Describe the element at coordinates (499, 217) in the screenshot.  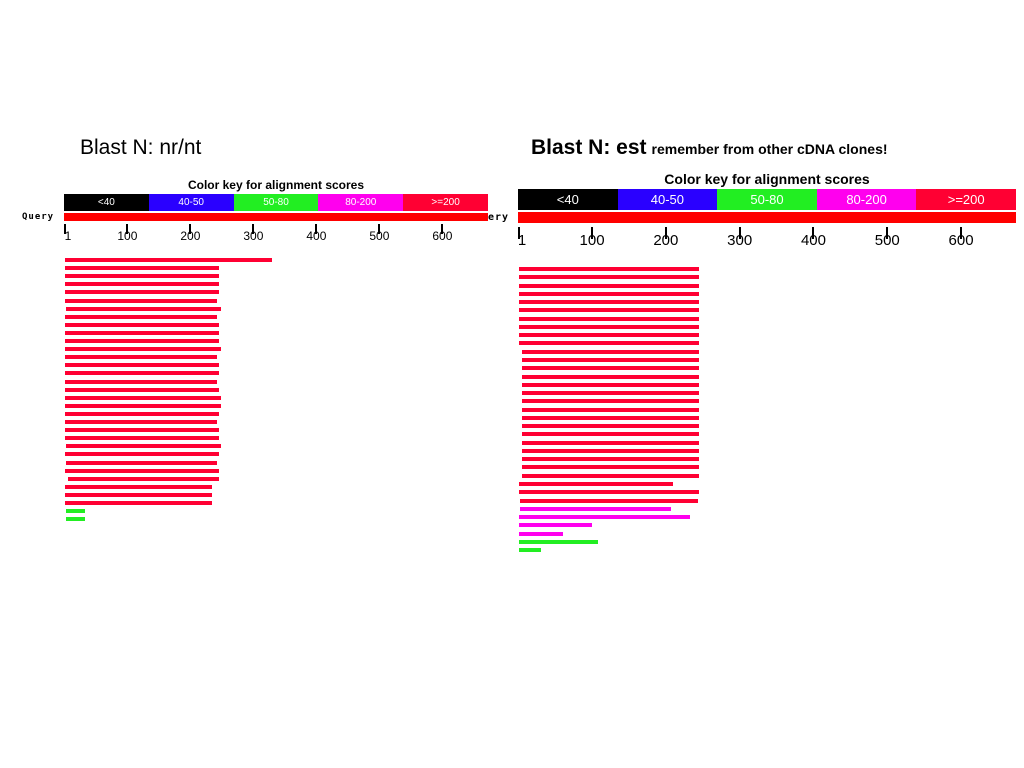
I see `query-label: ery` at that location.